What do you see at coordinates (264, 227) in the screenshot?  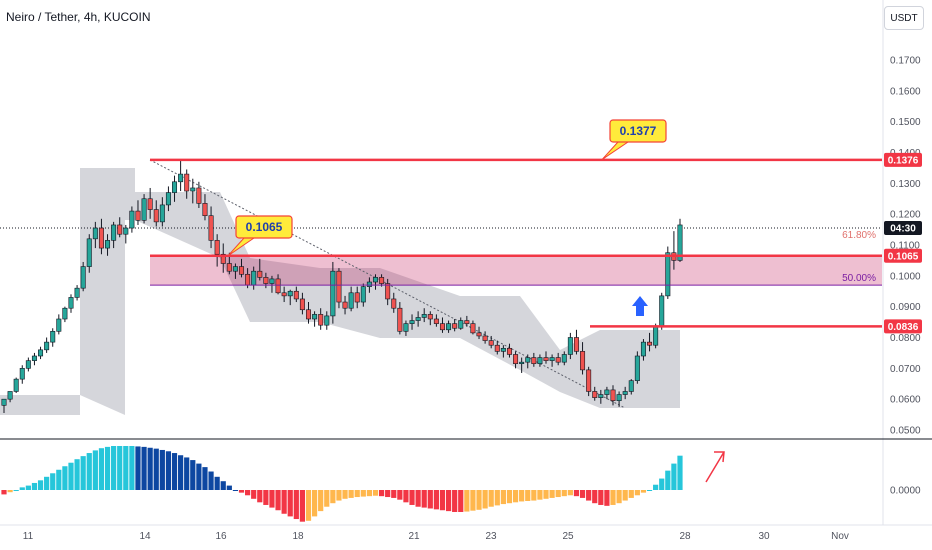 I see `callout-box` at bounding box center [264, 227].